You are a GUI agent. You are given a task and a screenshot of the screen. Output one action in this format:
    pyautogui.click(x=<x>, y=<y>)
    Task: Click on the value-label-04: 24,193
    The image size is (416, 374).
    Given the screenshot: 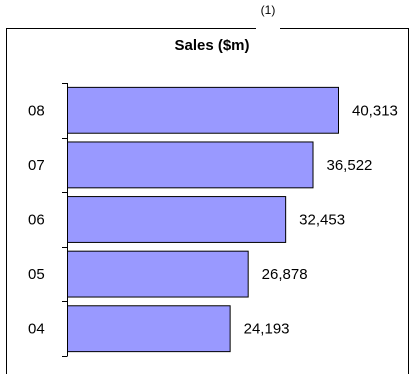 What is the action you would take?
    pyautogui.click(x=267, y=329)
    